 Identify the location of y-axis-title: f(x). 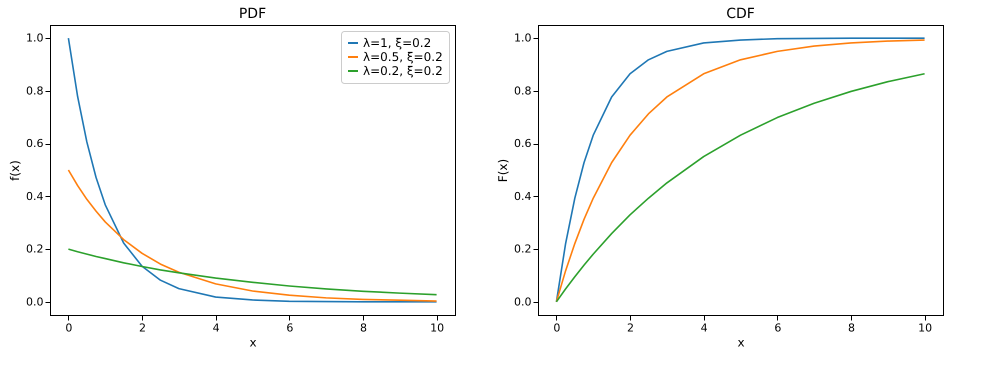
(15, 170).